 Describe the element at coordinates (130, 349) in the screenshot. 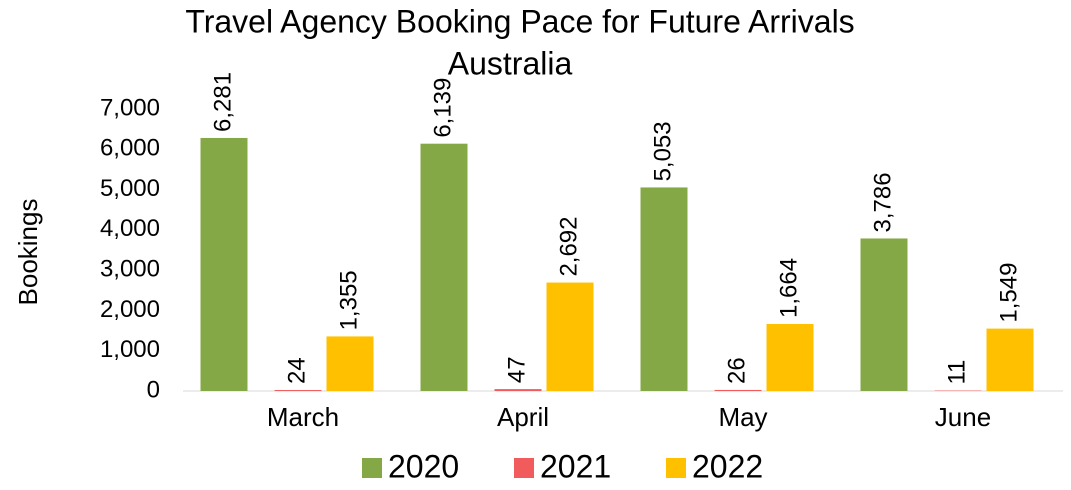

I see `y-tick-label: 1,000` at that location.